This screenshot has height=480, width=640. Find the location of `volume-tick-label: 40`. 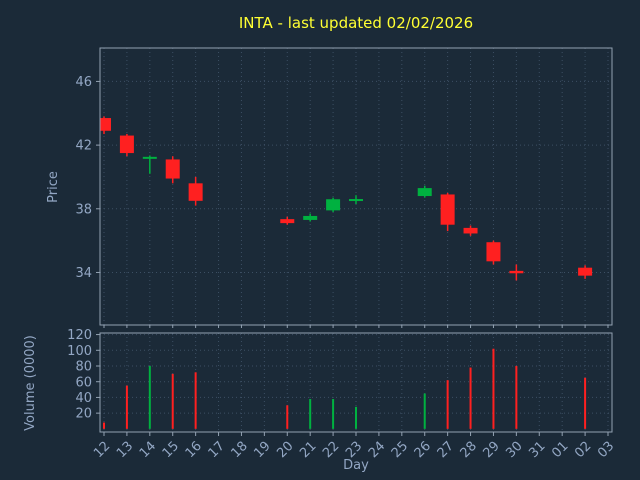

volume-tick-label: 40 is located at coordinates (83, 398).